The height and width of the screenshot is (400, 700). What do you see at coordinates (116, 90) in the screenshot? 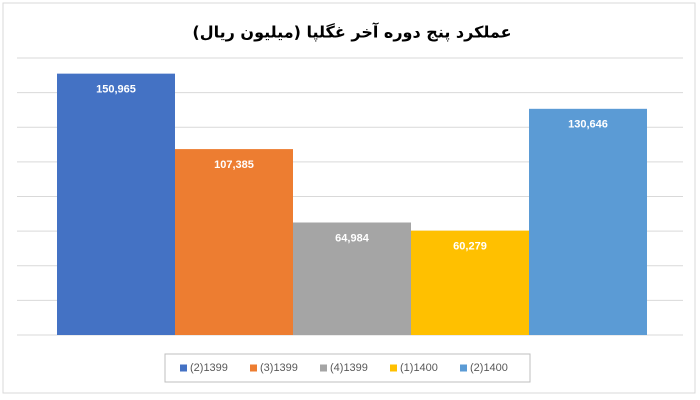
I see `value-label: 150,965` at bounding box center [116, 90].